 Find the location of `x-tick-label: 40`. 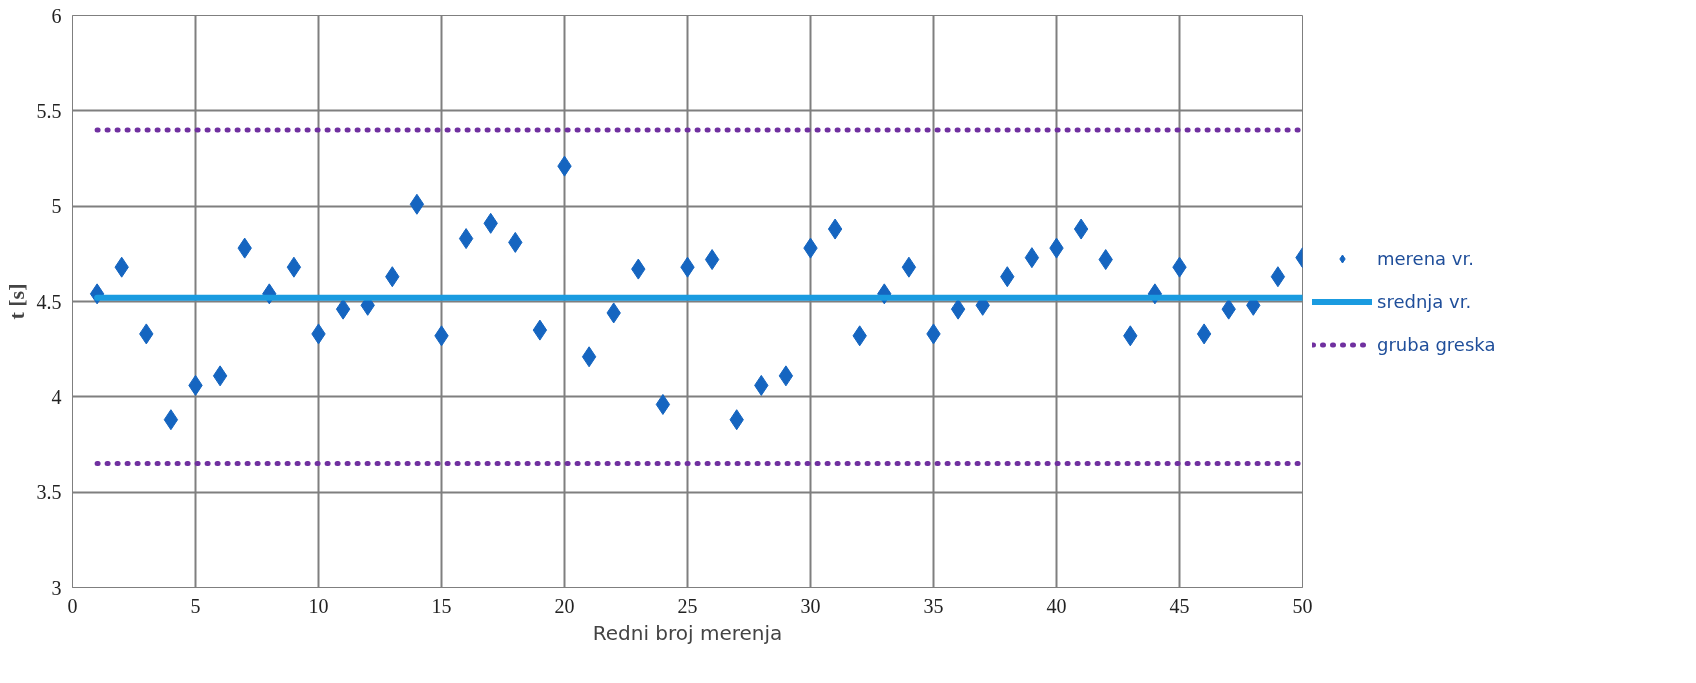

x-tick-label: 40 is located at coordinates (1056, 605).